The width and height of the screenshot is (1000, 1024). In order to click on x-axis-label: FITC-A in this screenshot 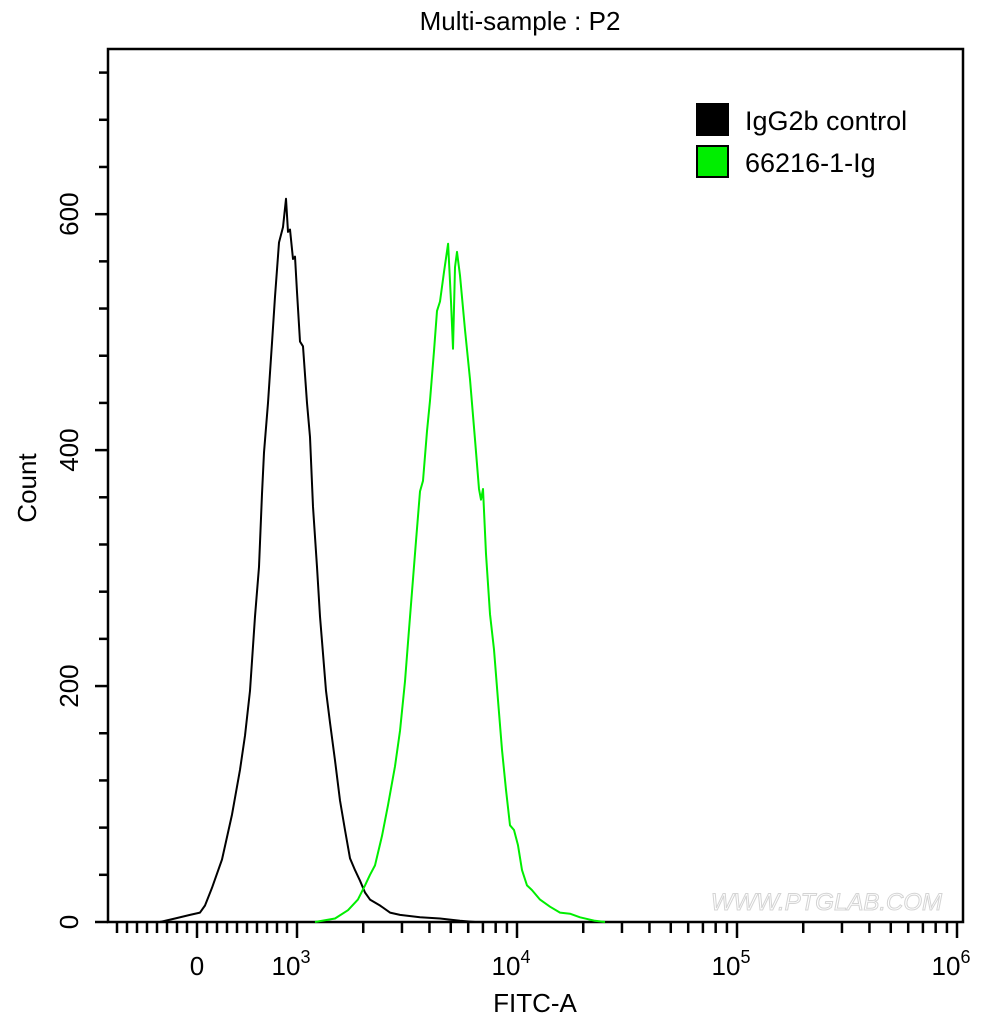, I will do `click(535, 1003)`.